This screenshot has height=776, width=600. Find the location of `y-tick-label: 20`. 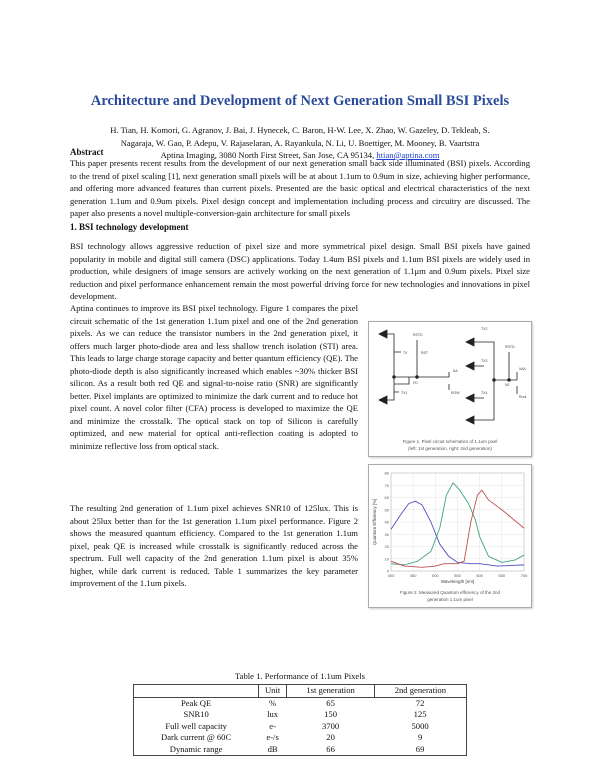

y-tick-label: 20 is located at coordinates (387, 546).